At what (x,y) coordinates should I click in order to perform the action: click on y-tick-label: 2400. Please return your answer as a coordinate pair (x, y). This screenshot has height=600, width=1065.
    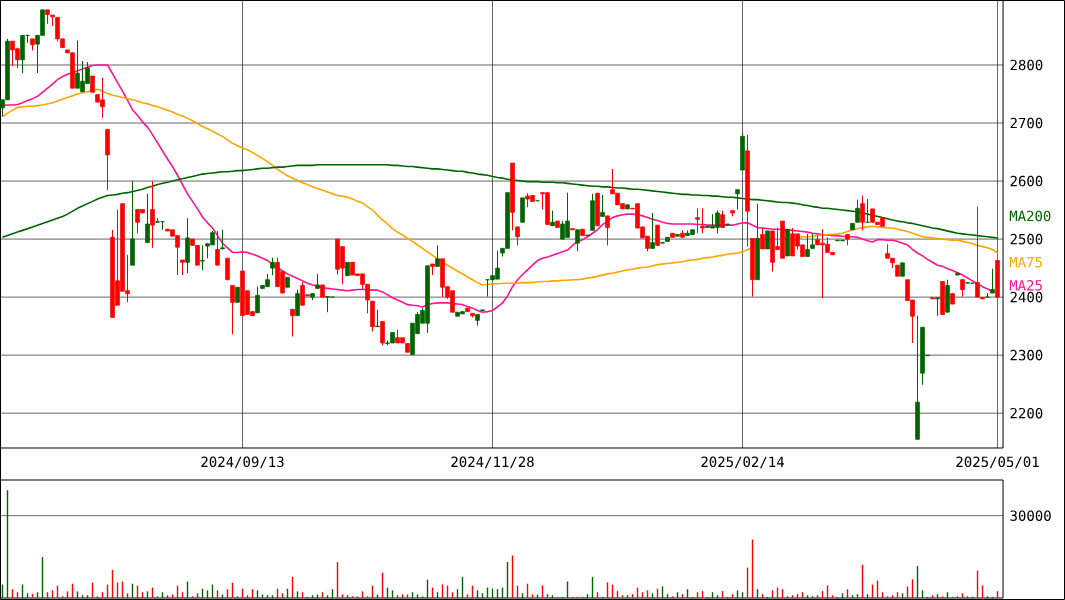
    Looking at the image, I should click on (1026, 297).